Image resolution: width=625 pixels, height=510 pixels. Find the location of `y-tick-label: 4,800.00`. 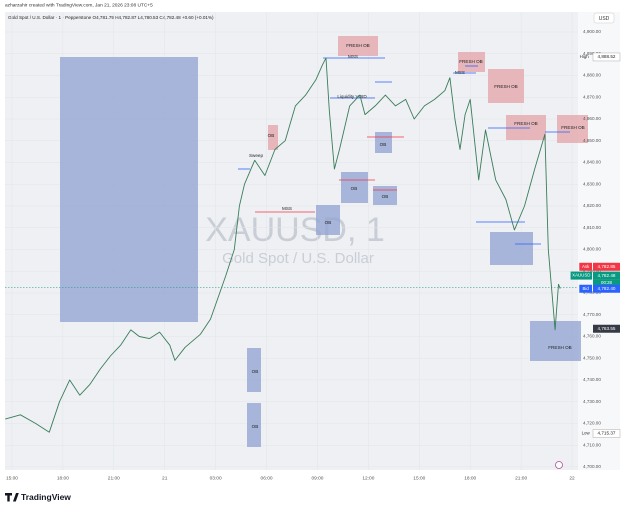

y-tick-label: 4,800.00 is located at coordinates (592, 249).